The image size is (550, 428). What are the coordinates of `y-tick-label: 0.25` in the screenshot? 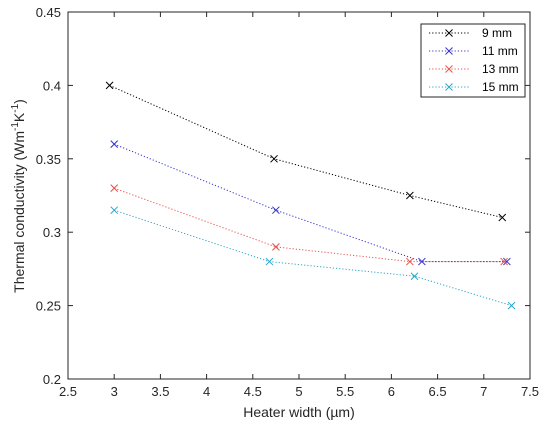 It's located at (48, 306).